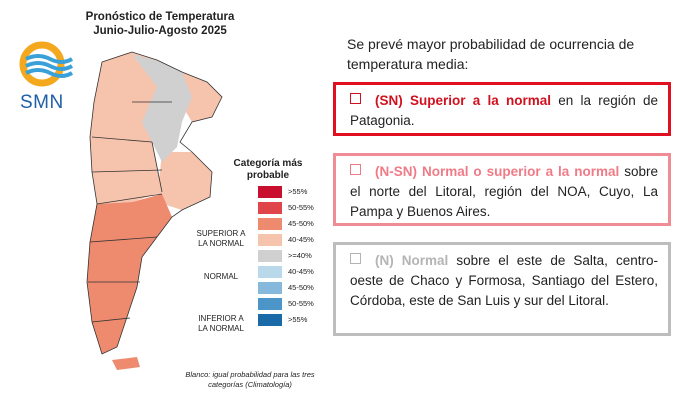 Image resolution: width=681 pixels, height=401 pixels. Describe the element at coordinates (221, 276) in the screenshot. I see `legend-group-normal: NORMAL` at that location.